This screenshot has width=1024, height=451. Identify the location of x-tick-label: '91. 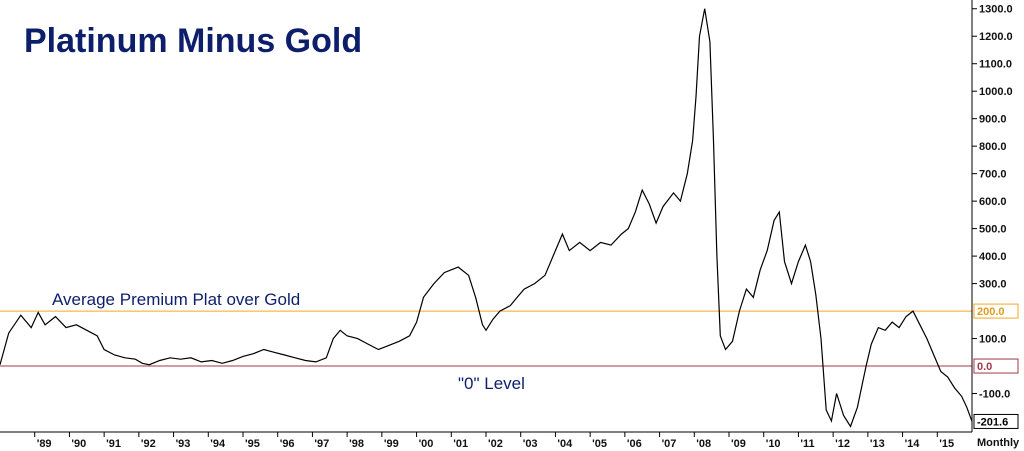
(113, 444).